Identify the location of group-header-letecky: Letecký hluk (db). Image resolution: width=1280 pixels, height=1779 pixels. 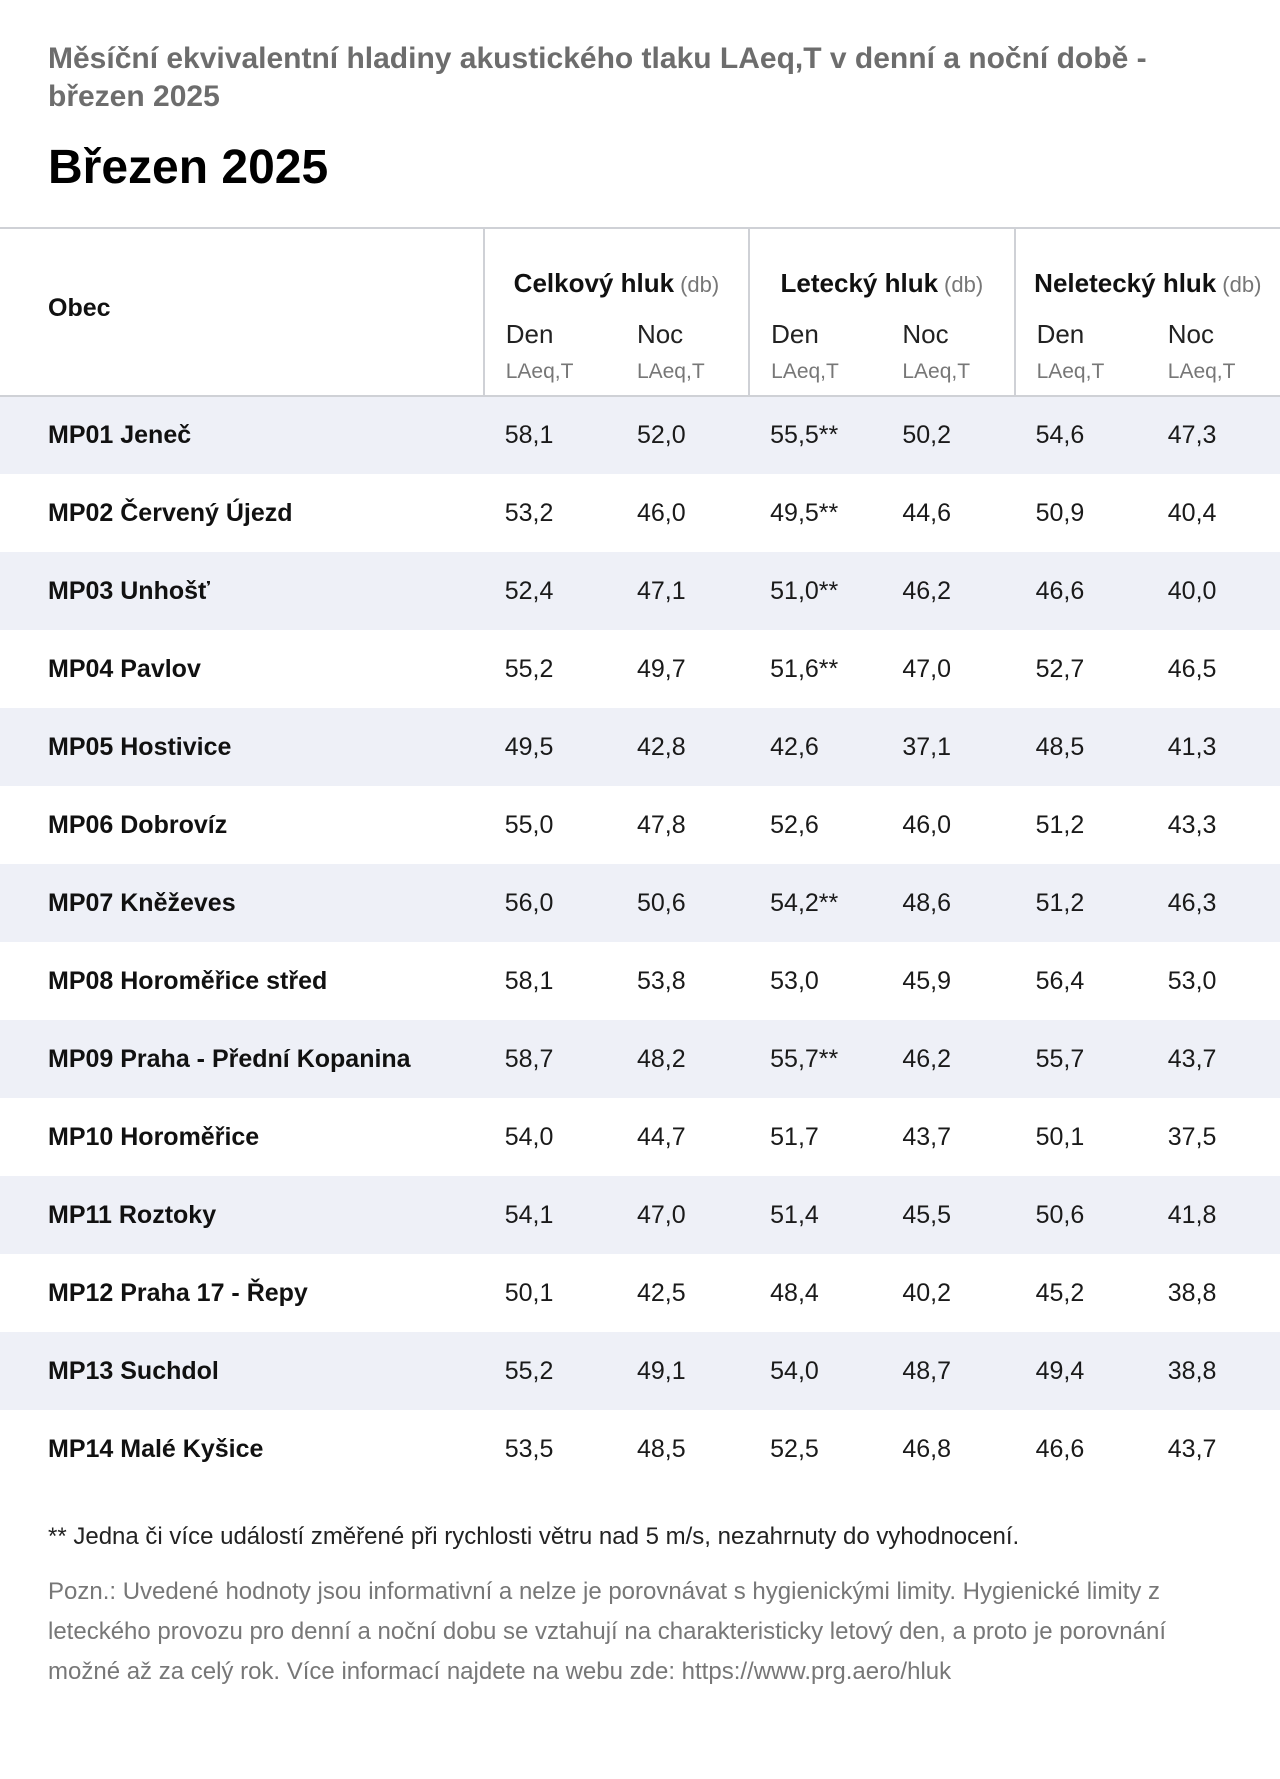
(881, 267).